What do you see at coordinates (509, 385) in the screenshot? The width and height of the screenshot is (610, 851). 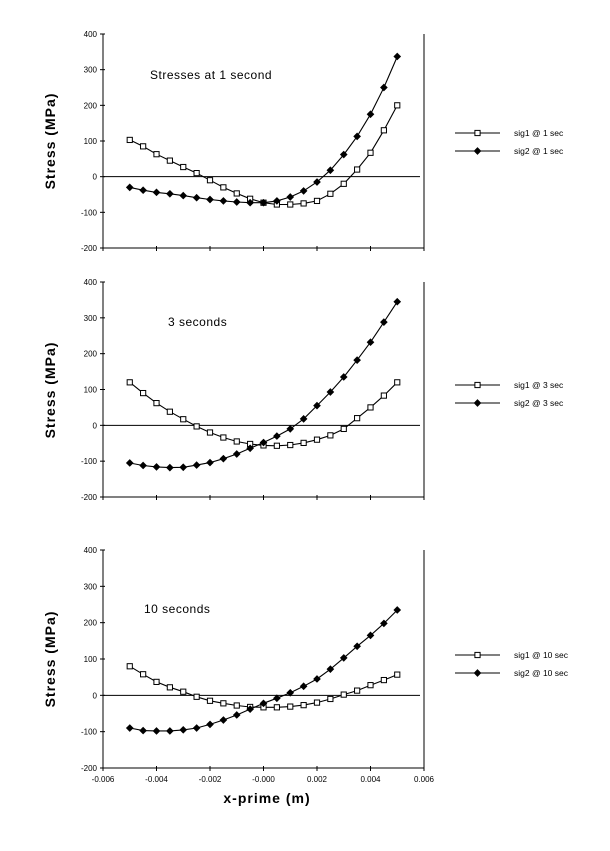 I see `legend-item: sig1 @ 3 sec` at bounding box center [509, 385].